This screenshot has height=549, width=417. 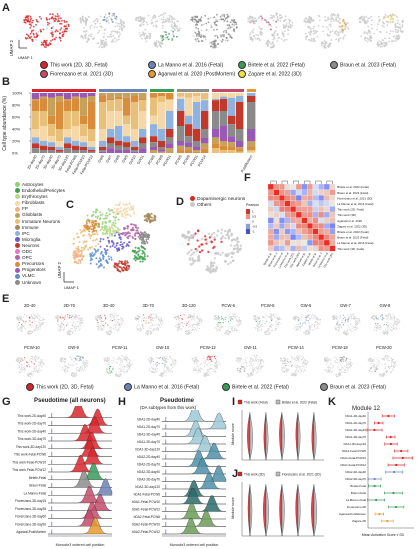 What do you see at coordinates (5, 123) in the screenshot?
I see `panel-b-ylabel: Cell type abundance (%)` at bounding box center [5, 123].